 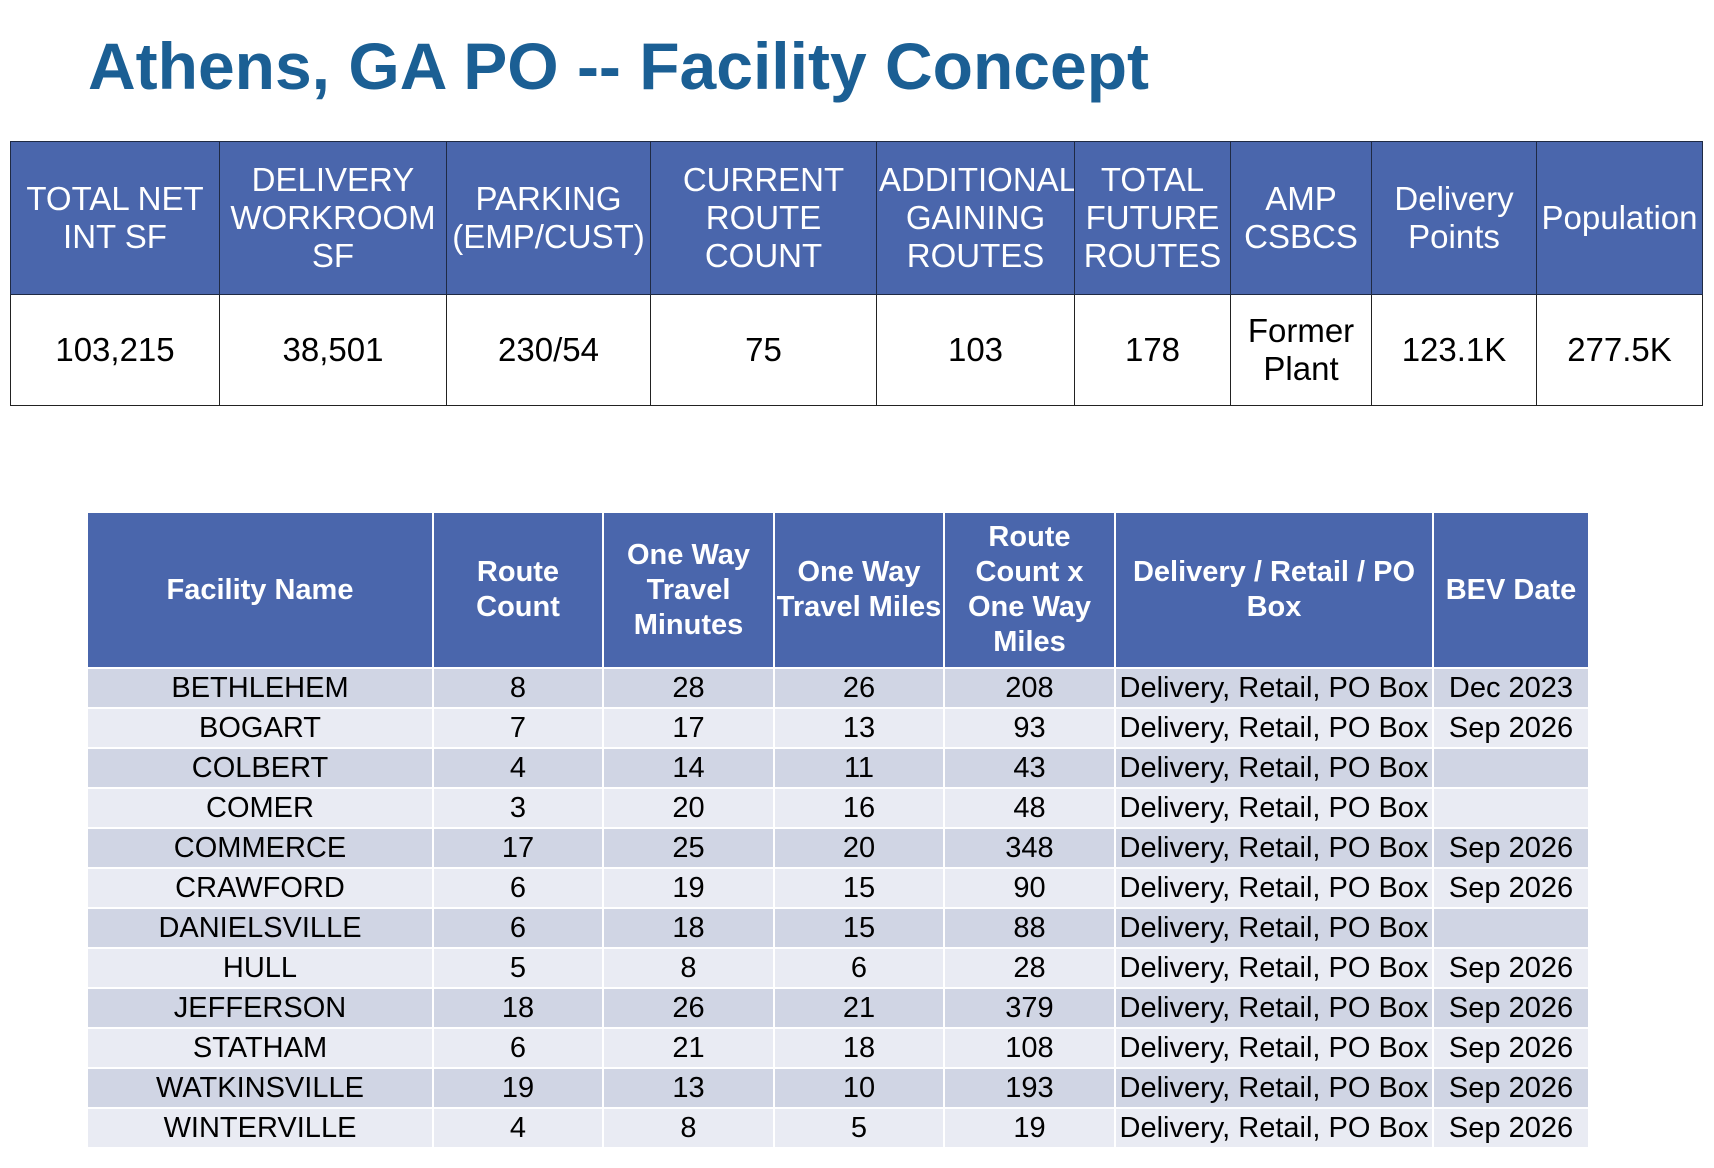 I want to click on header-route-count: Route Count, so click(x=518, y=590).